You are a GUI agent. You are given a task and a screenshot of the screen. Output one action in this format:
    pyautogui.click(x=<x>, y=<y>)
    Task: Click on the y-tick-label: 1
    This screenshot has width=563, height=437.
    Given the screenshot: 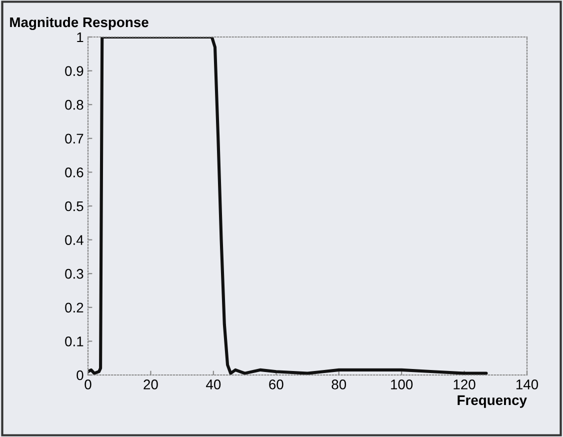 What is the action you would take?
    pyautogui.click(x=80, y=37)
    